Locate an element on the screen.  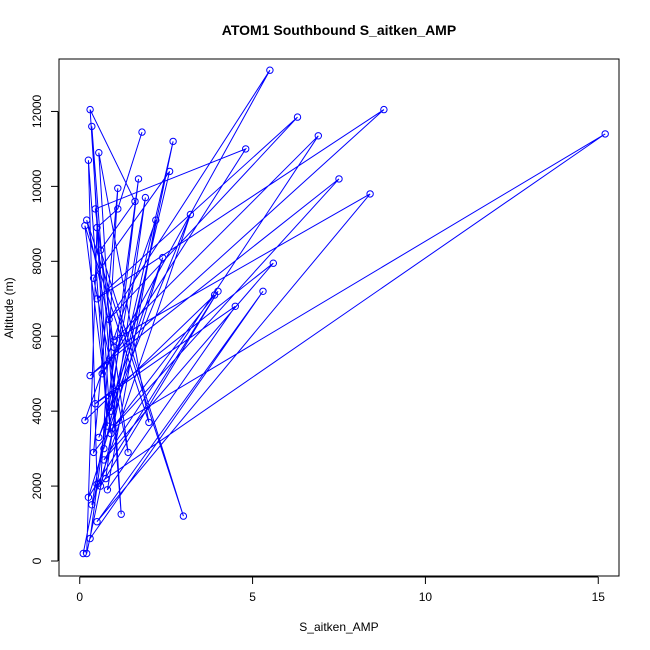
y-tick-label: 8000 is located at coordinates (37, 261).